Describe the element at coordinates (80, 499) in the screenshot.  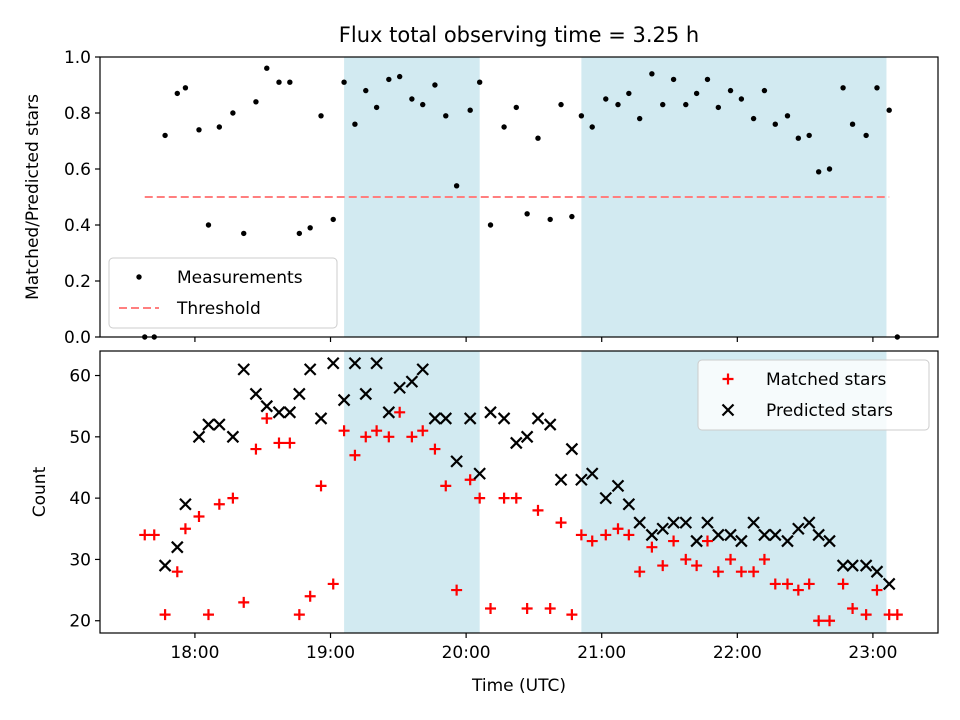
I see `y-tick-label: 40` at that location.